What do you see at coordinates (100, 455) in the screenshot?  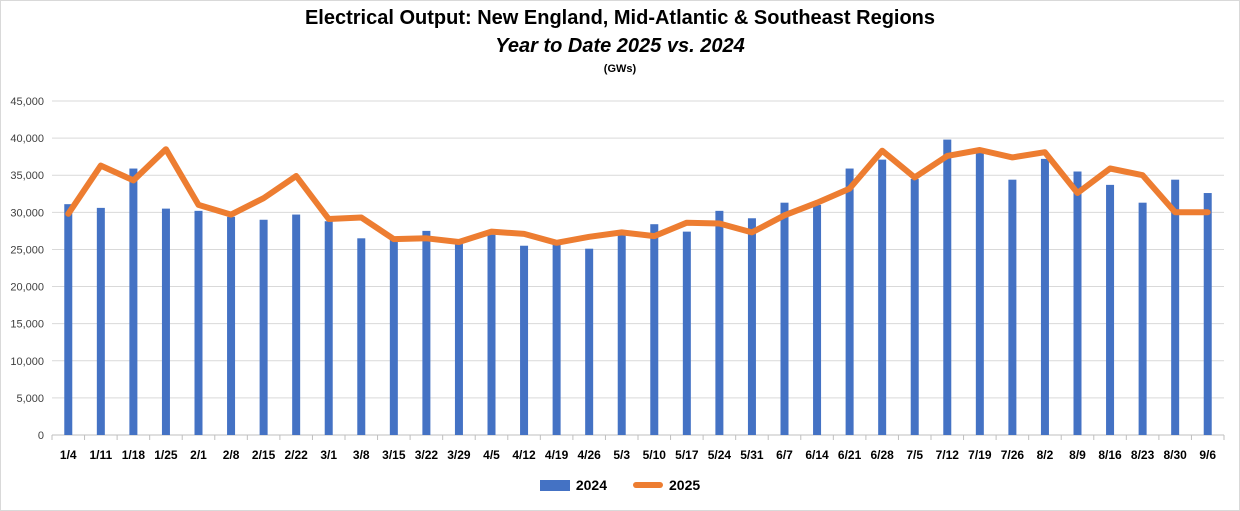 I see `x-tick-label: 1/11` at bounding box center [100, 455].